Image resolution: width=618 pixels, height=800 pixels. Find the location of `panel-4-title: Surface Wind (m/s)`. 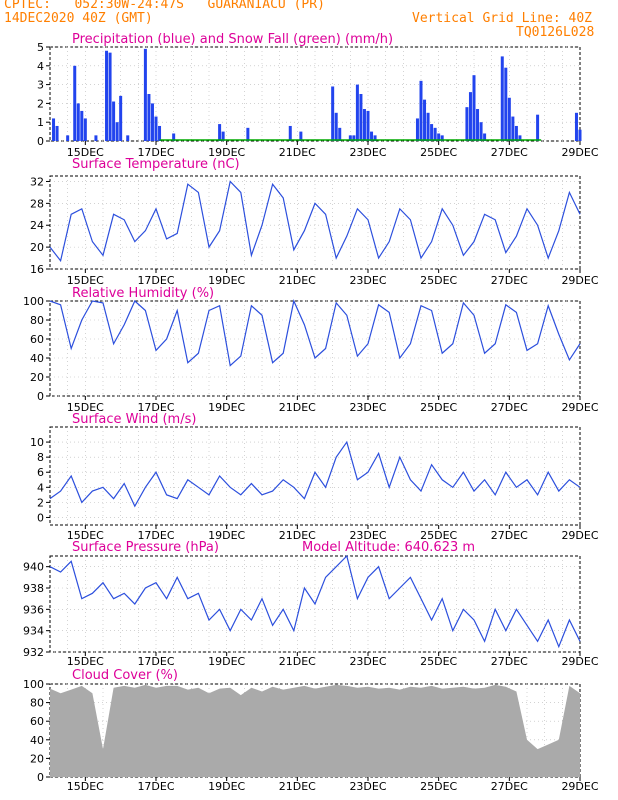

panel-4-title: Surface Wind (m/s) is located at coordinates (134, 419).